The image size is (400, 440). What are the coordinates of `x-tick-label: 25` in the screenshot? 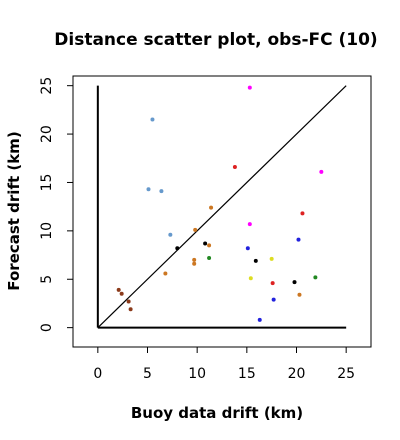 It's located at (346, 374).